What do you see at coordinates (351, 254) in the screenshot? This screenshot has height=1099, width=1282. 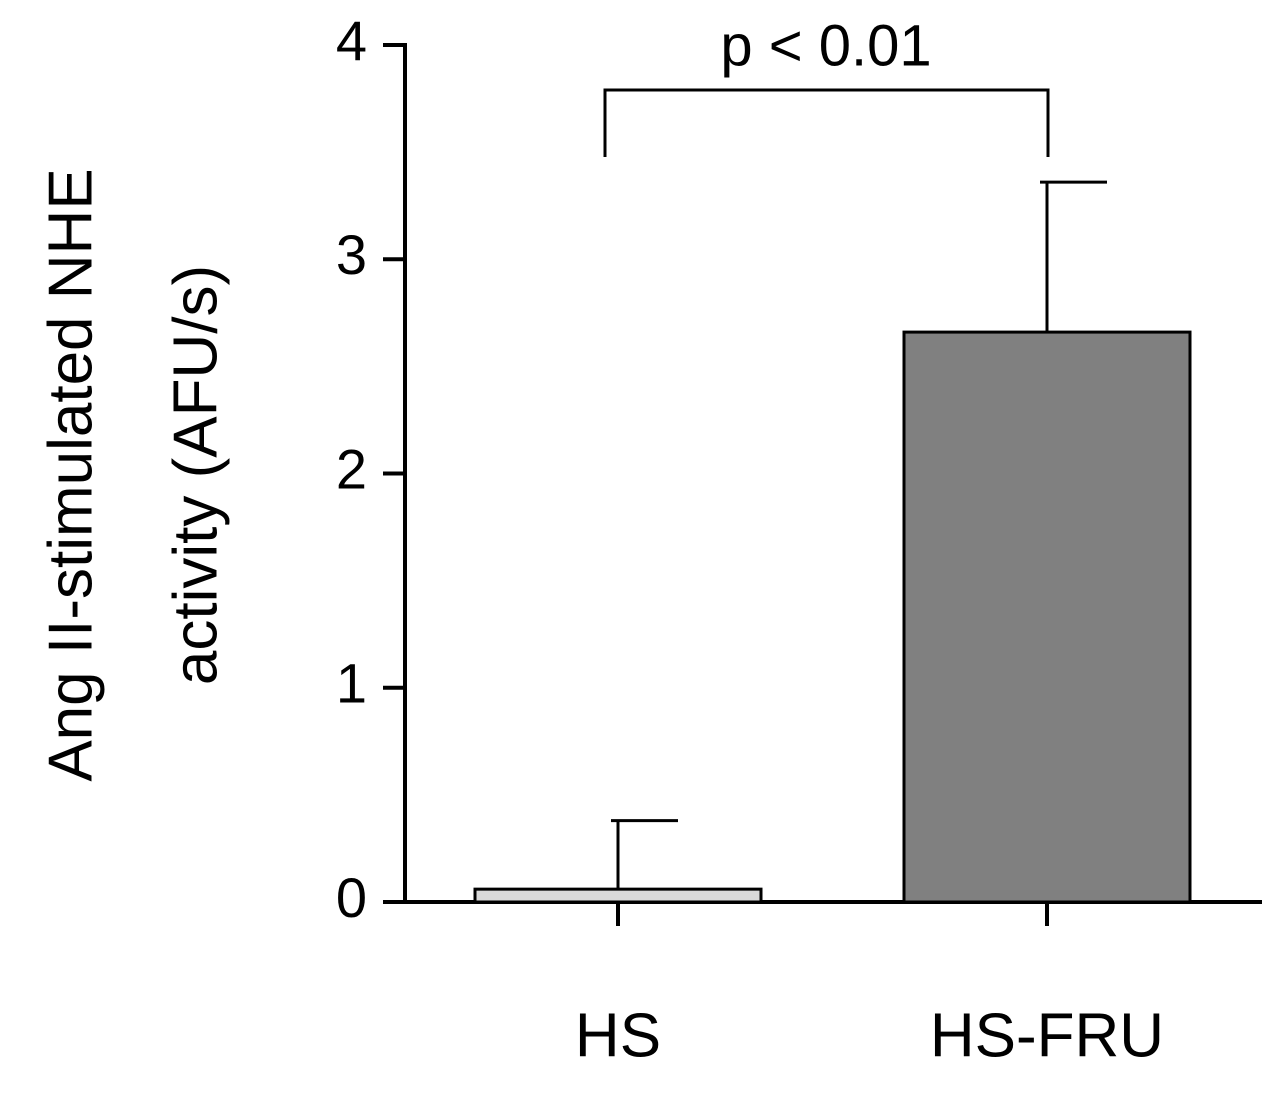 I see `y-tick-label: 3` at bounding box center [351, 254].